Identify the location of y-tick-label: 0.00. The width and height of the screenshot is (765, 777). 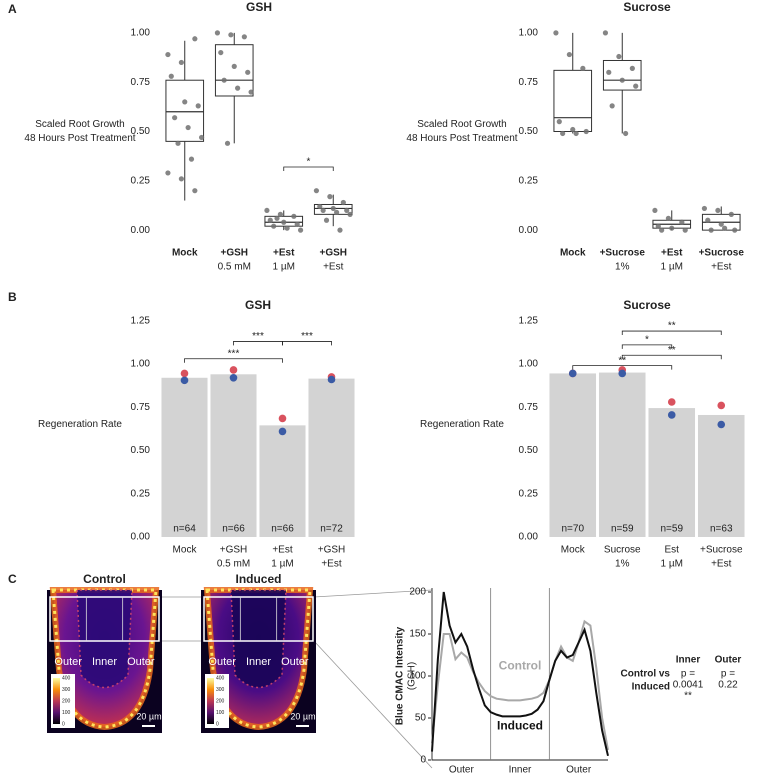
(529, 537).